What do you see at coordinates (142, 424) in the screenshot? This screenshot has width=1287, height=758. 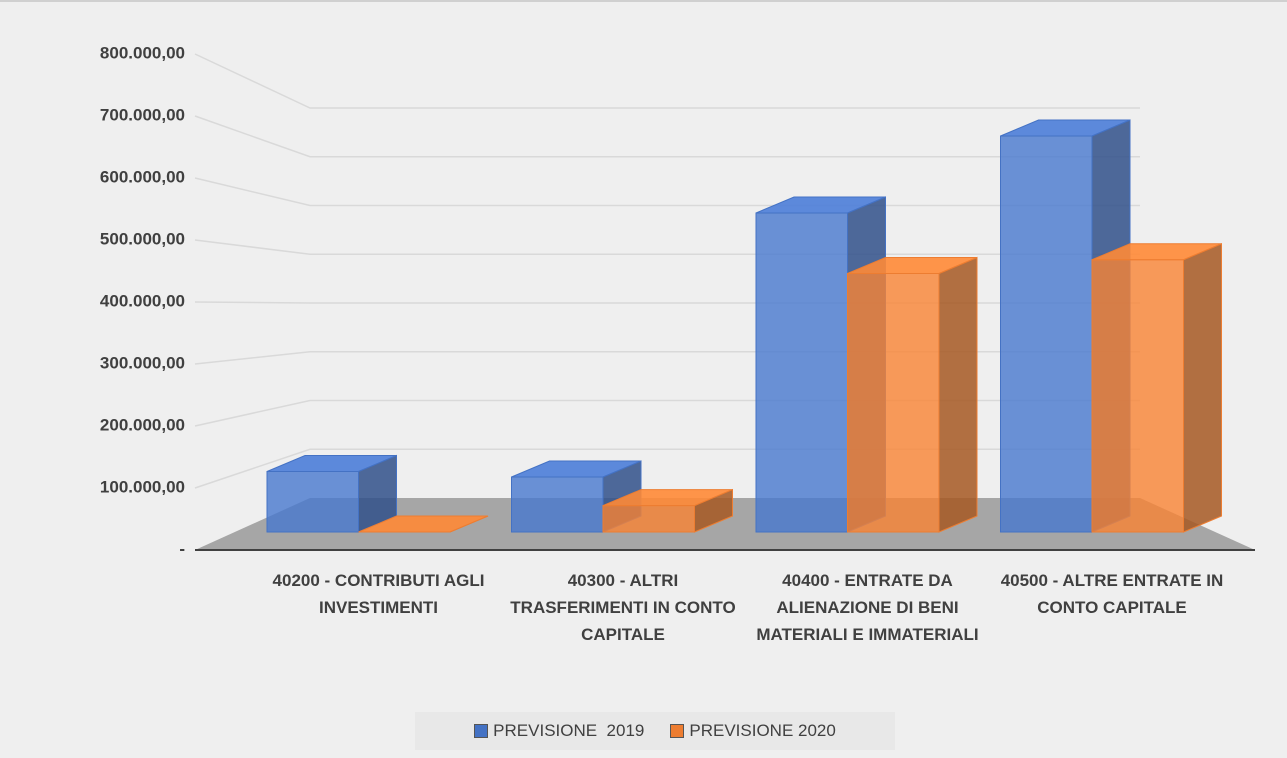 I see `y-tick-label: 200.000,00` at bounding box center [142, 424].